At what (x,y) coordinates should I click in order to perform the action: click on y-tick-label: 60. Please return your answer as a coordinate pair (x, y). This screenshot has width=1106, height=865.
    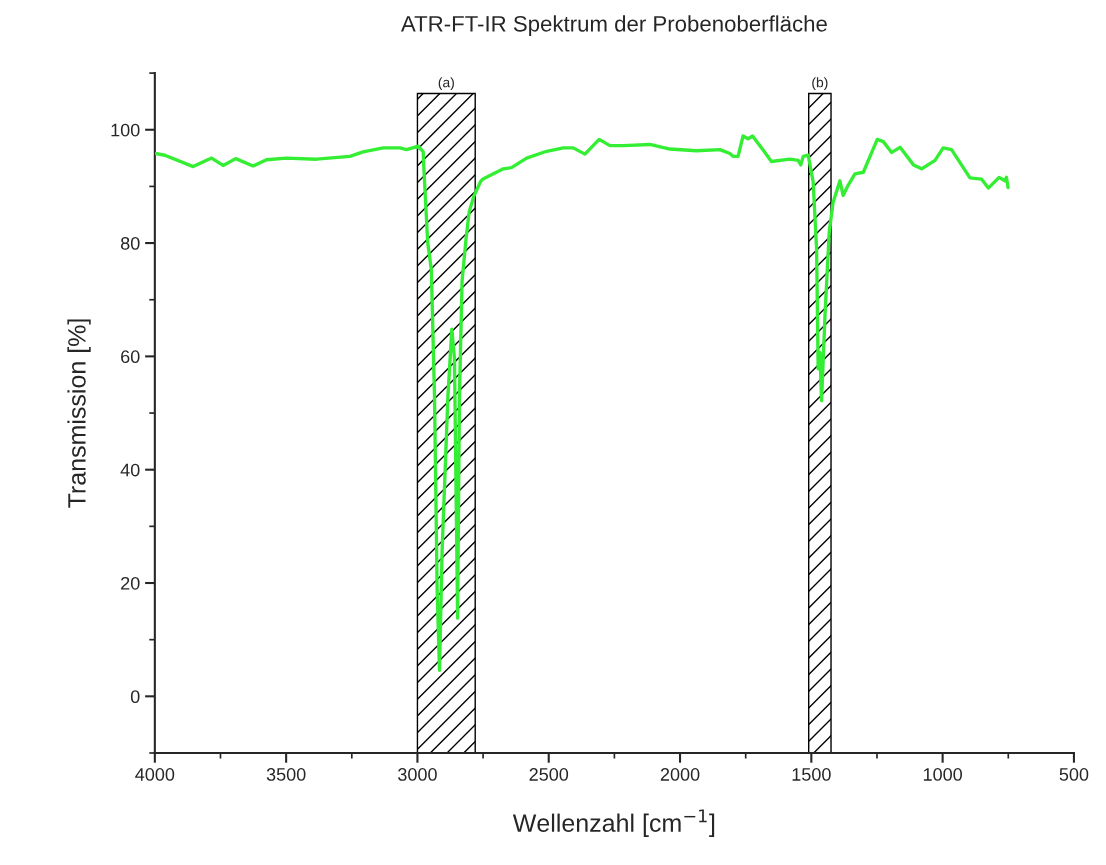
    Looking at the image, I should click on (130, 357).